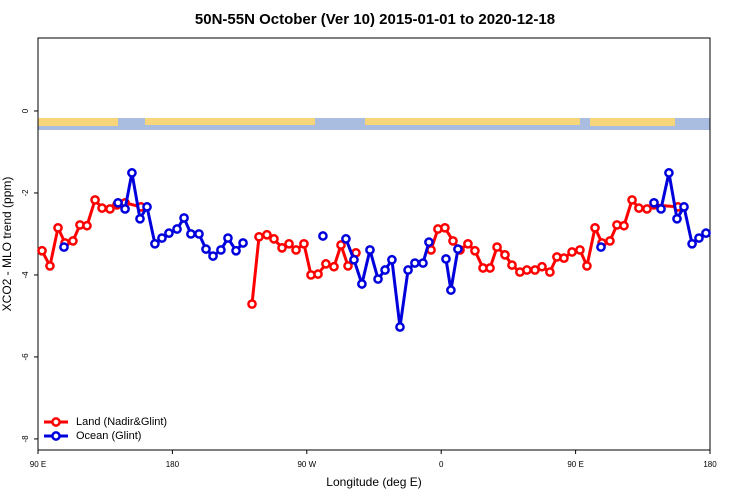 This screenshot has width=750, height=500. Describe the element at coordinates (25, 110) in the screenshot. I see `y-tick-label: 0` at that location.